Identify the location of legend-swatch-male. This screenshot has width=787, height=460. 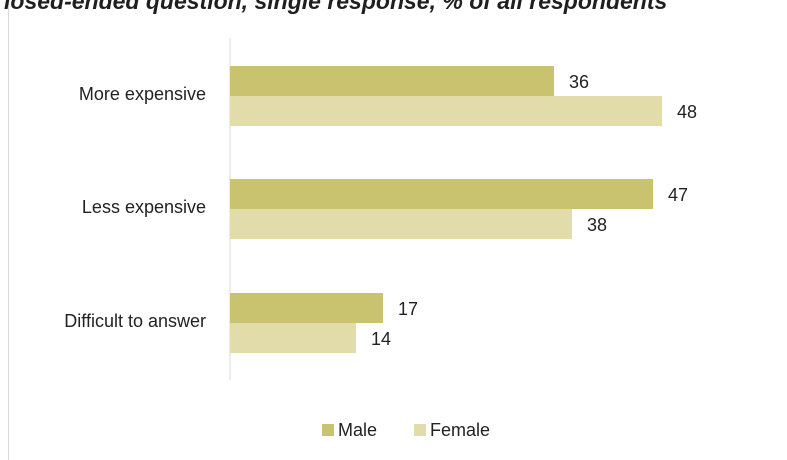
(328, 430).